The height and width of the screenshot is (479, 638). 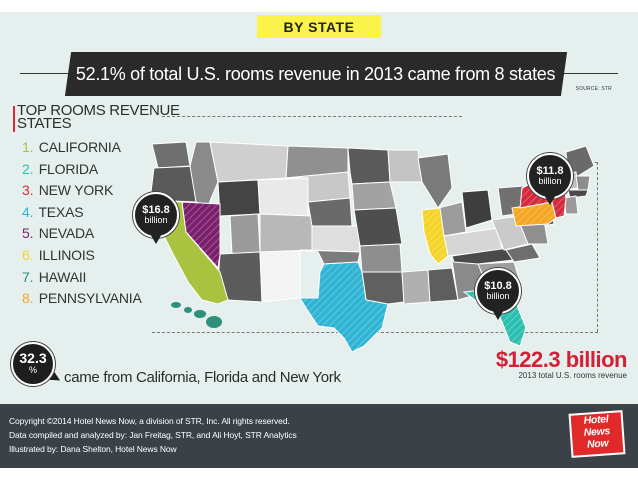 I want to click on list-item: 4. TEXAS, so click(x=82, y=213).